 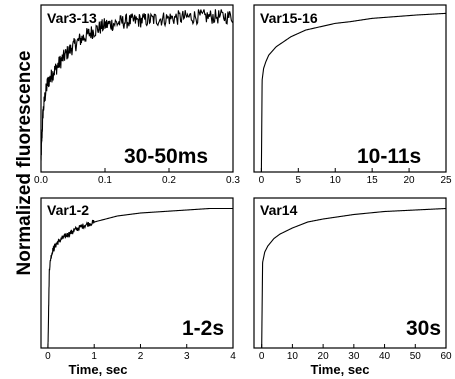 What do you see at coordinates (41, 180) in the screenshot?
I see `x-tick-label: 0.0` at bounding box center [41, 180].